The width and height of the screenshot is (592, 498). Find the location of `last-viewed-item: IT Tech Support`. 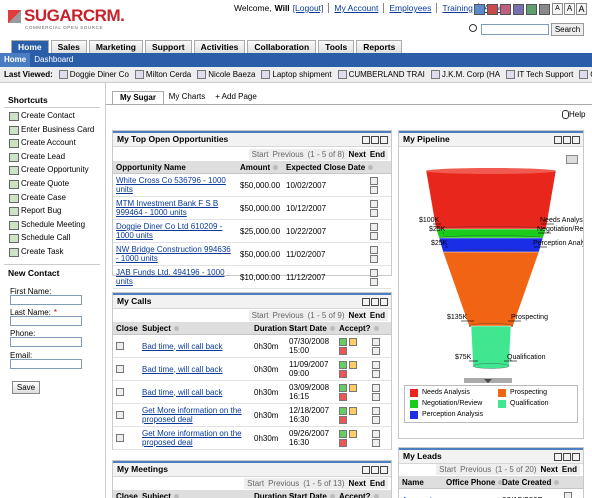

last-viewed-item: IT Tech Support is located at coordinates (539, 74).